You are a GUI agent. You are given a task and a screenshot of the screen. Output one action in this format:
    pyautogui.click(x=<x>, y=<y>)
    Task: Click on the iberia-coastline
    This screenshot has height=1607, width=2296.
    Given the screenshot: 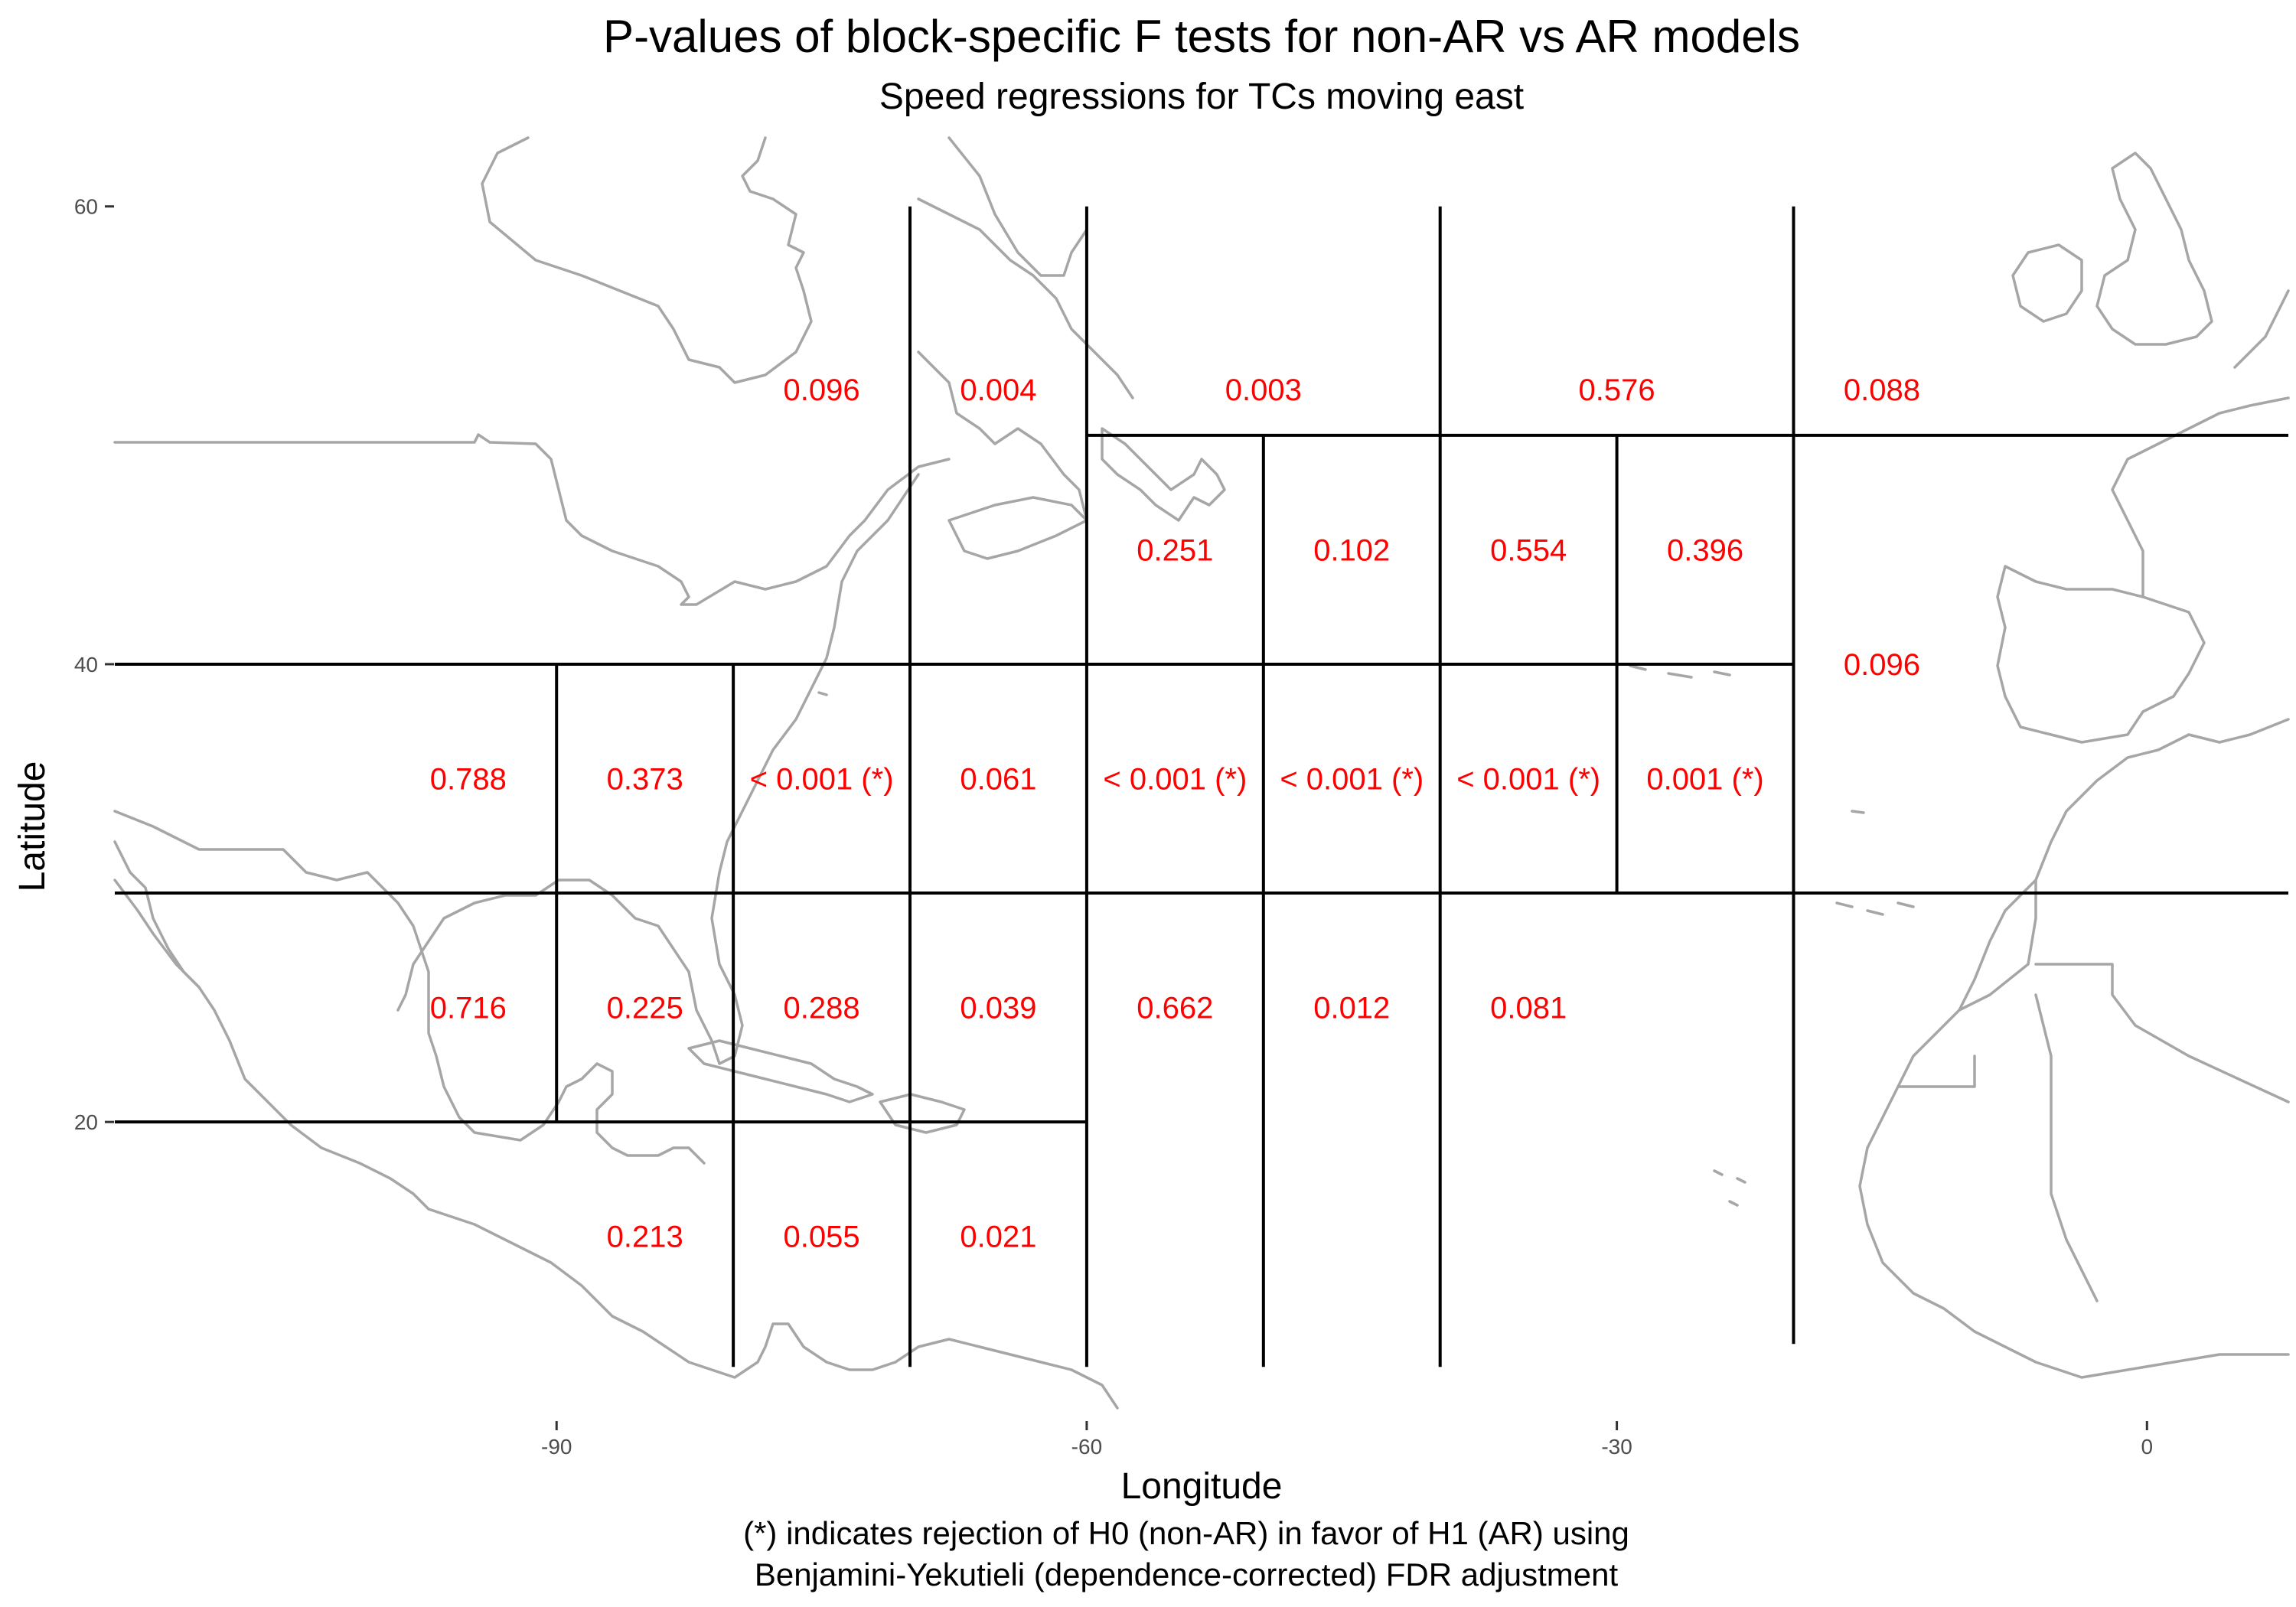 What is the action you would take?
    pyautogui.click(x=2101, y=654)
    